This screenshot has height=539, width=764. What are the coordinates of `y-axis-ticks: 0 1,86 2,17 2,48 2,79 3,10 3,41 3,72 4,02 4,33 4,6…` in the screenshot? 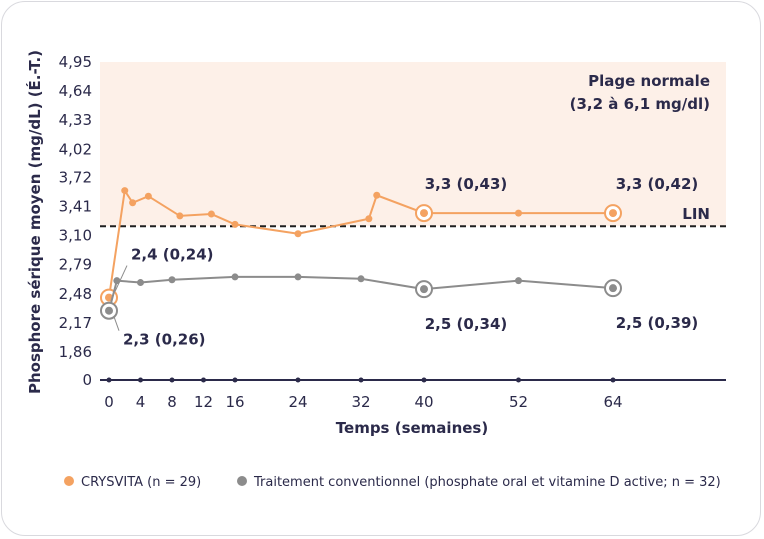 It's located at (75, 221).